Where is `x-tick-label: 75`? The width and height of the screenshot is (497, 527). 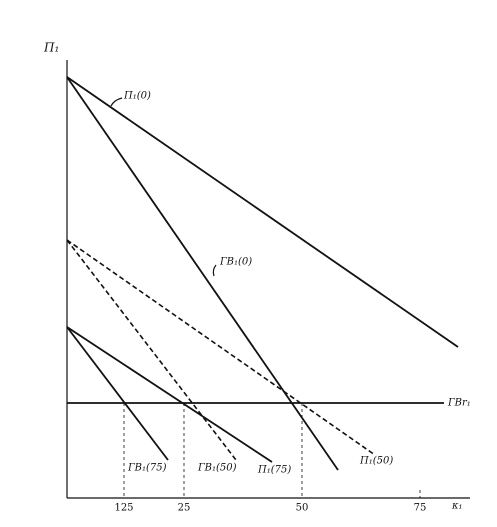 x-tick-label: 75 is located at coordinates (420, 508).